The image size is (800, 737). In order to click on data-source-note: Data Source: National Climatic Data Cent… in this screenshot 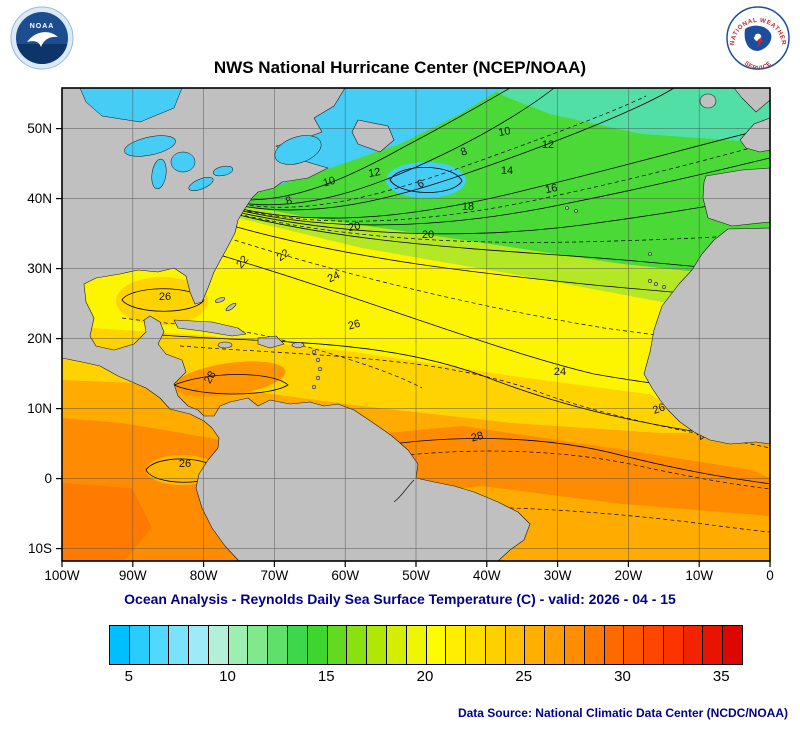, I will do `click(622, 713)`.